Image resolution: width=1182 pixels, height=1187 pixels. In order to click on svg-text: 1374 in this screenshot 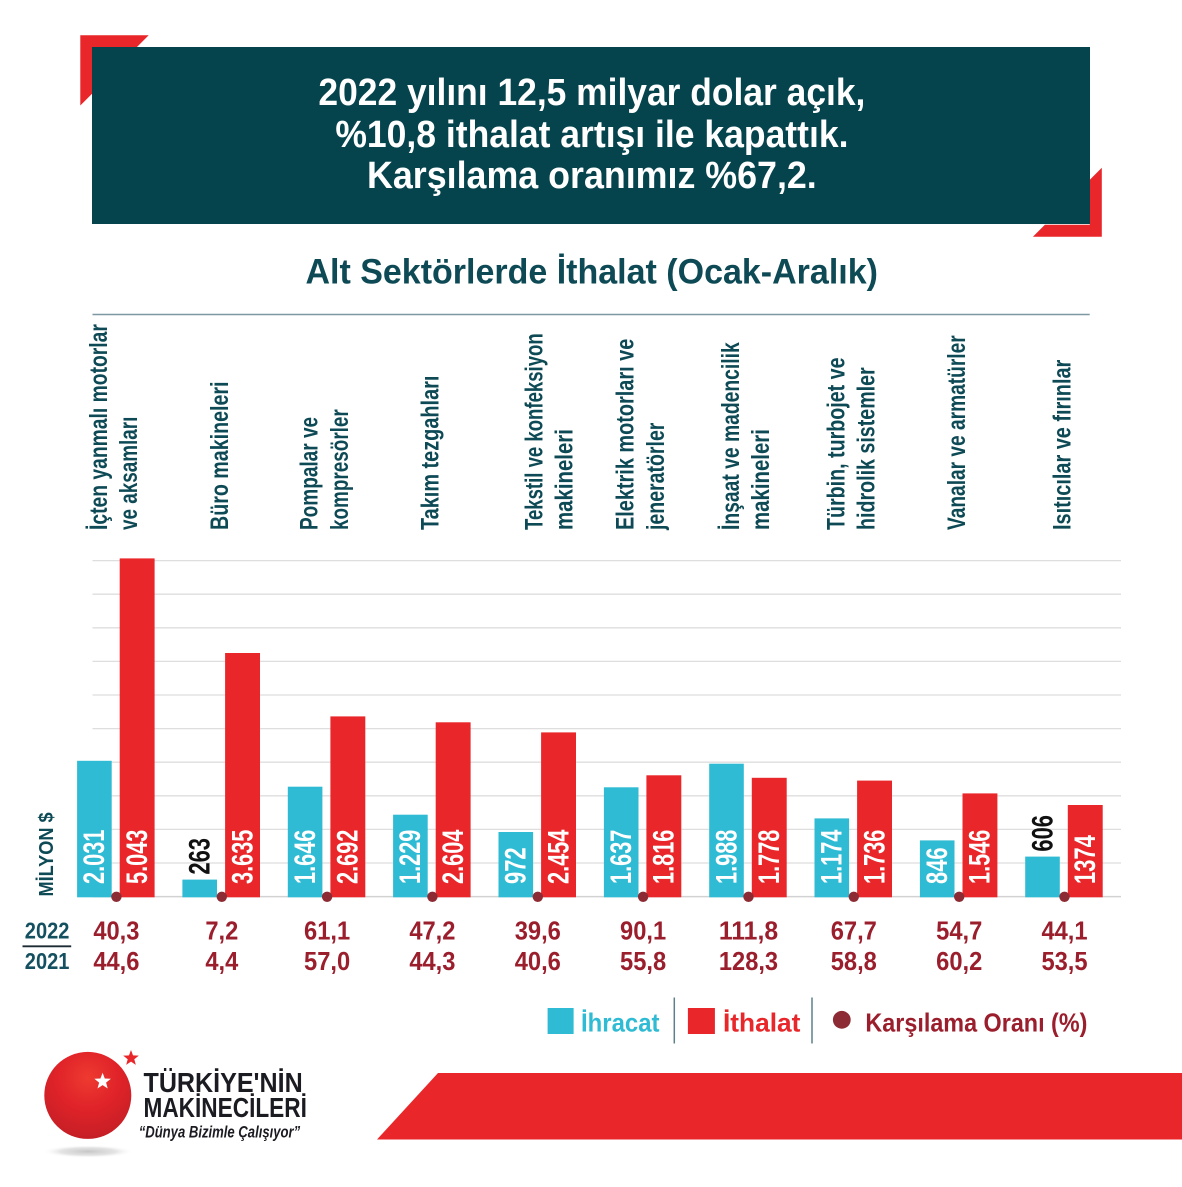, I will do `click(1085, 859)`.